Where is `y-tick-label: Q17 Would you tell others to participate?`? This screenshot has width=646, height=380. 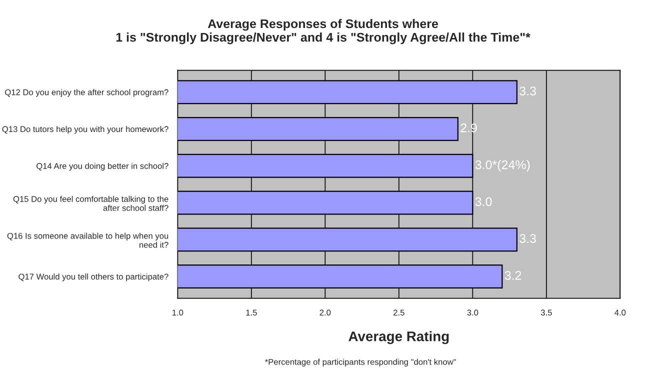
y-tick-label: Q17 Would you tell others to participate? is located at coordinates (93, 277).